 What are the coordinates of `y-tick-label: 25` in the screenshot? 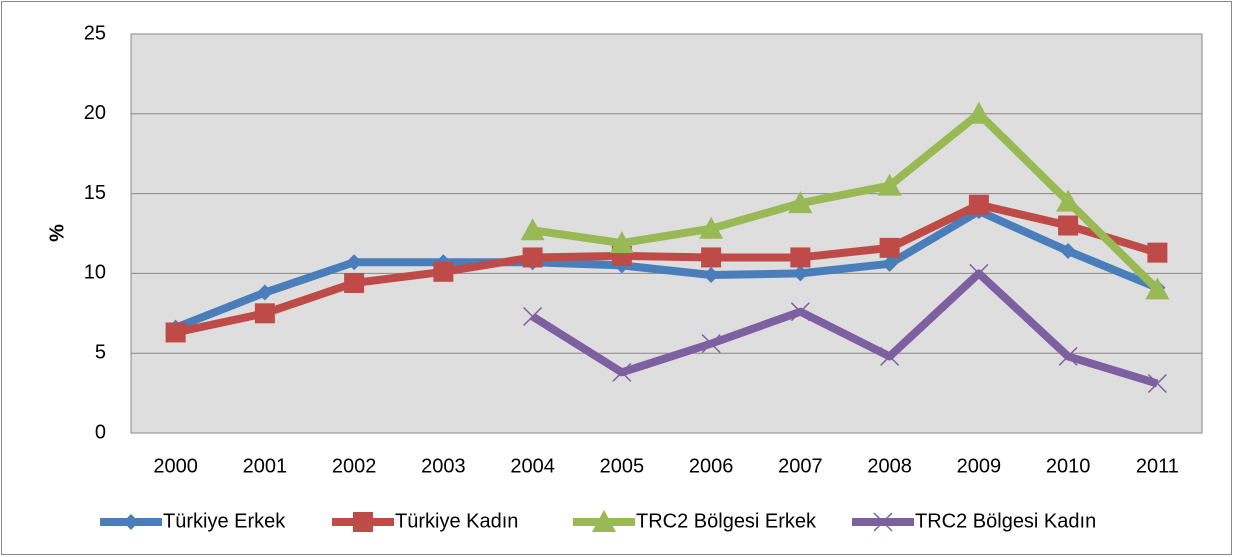 It's located at (95, 33).